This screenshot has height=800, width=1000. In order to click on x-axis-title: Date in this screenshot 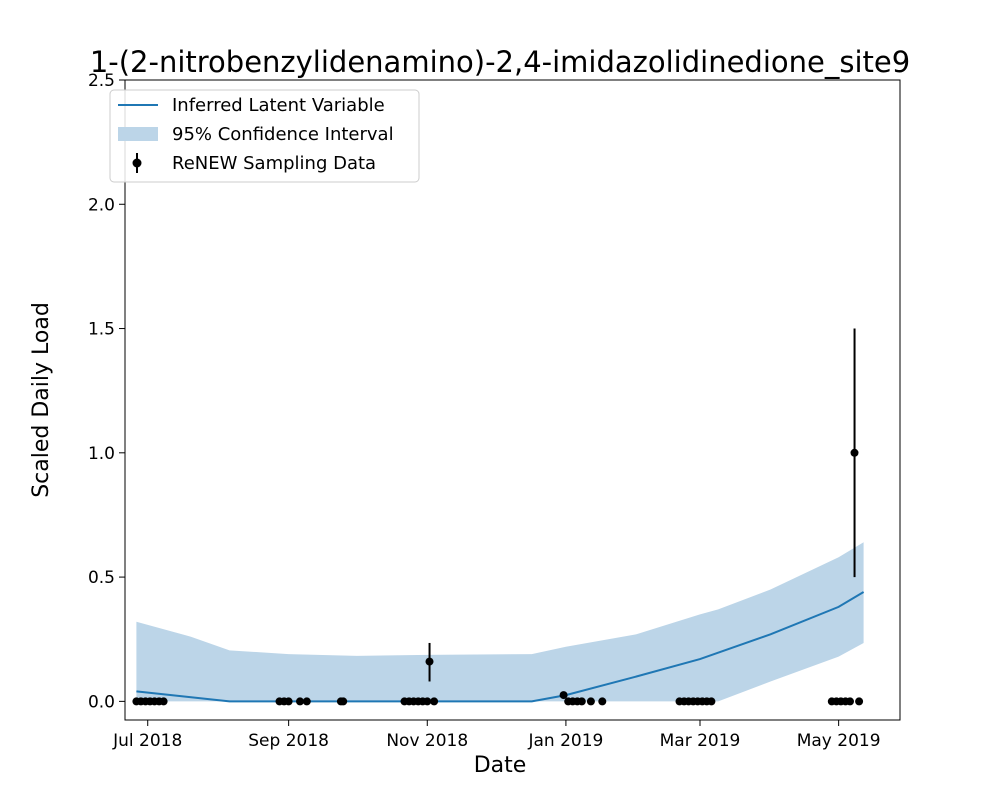, I will do `click(500, 765)`.